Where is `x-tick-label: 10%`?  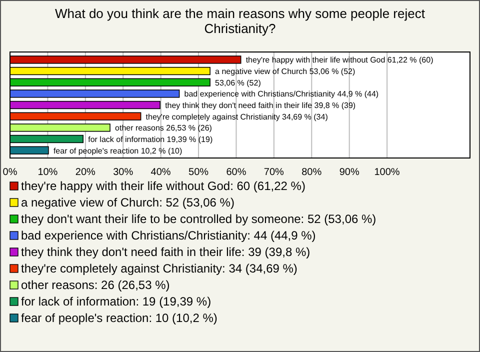 x-tick-label: 10% is located at coordinates (48, 172).